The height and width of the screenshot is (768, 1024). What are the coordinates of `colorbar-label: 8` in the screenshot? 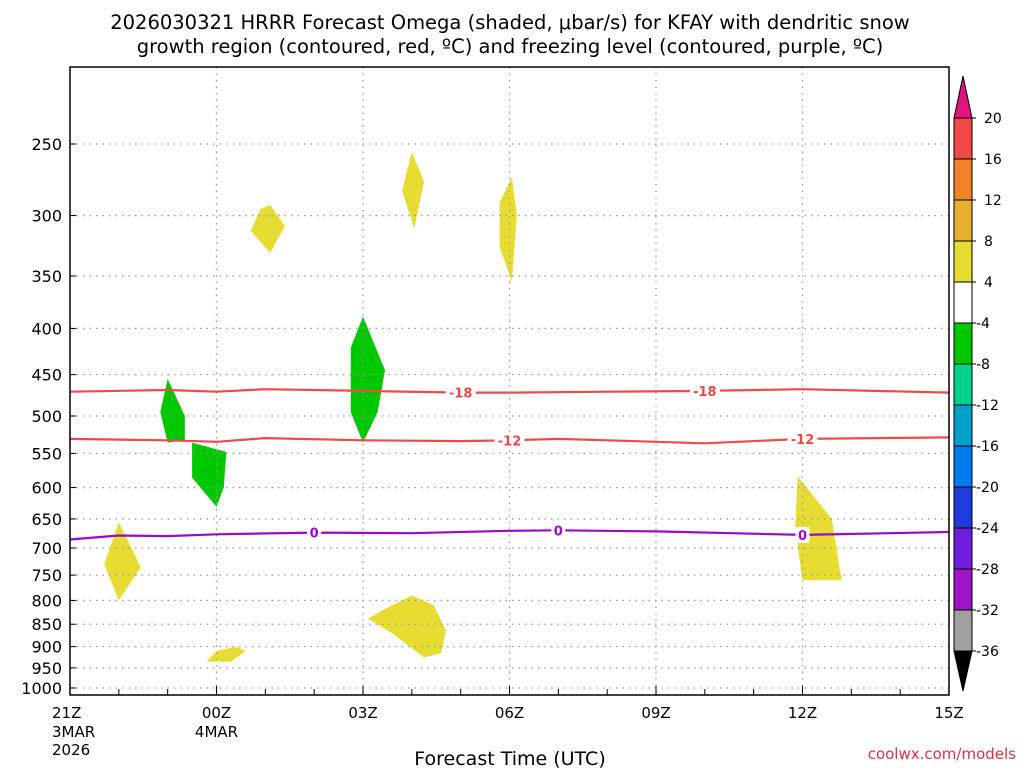 It's located at (988, 242).